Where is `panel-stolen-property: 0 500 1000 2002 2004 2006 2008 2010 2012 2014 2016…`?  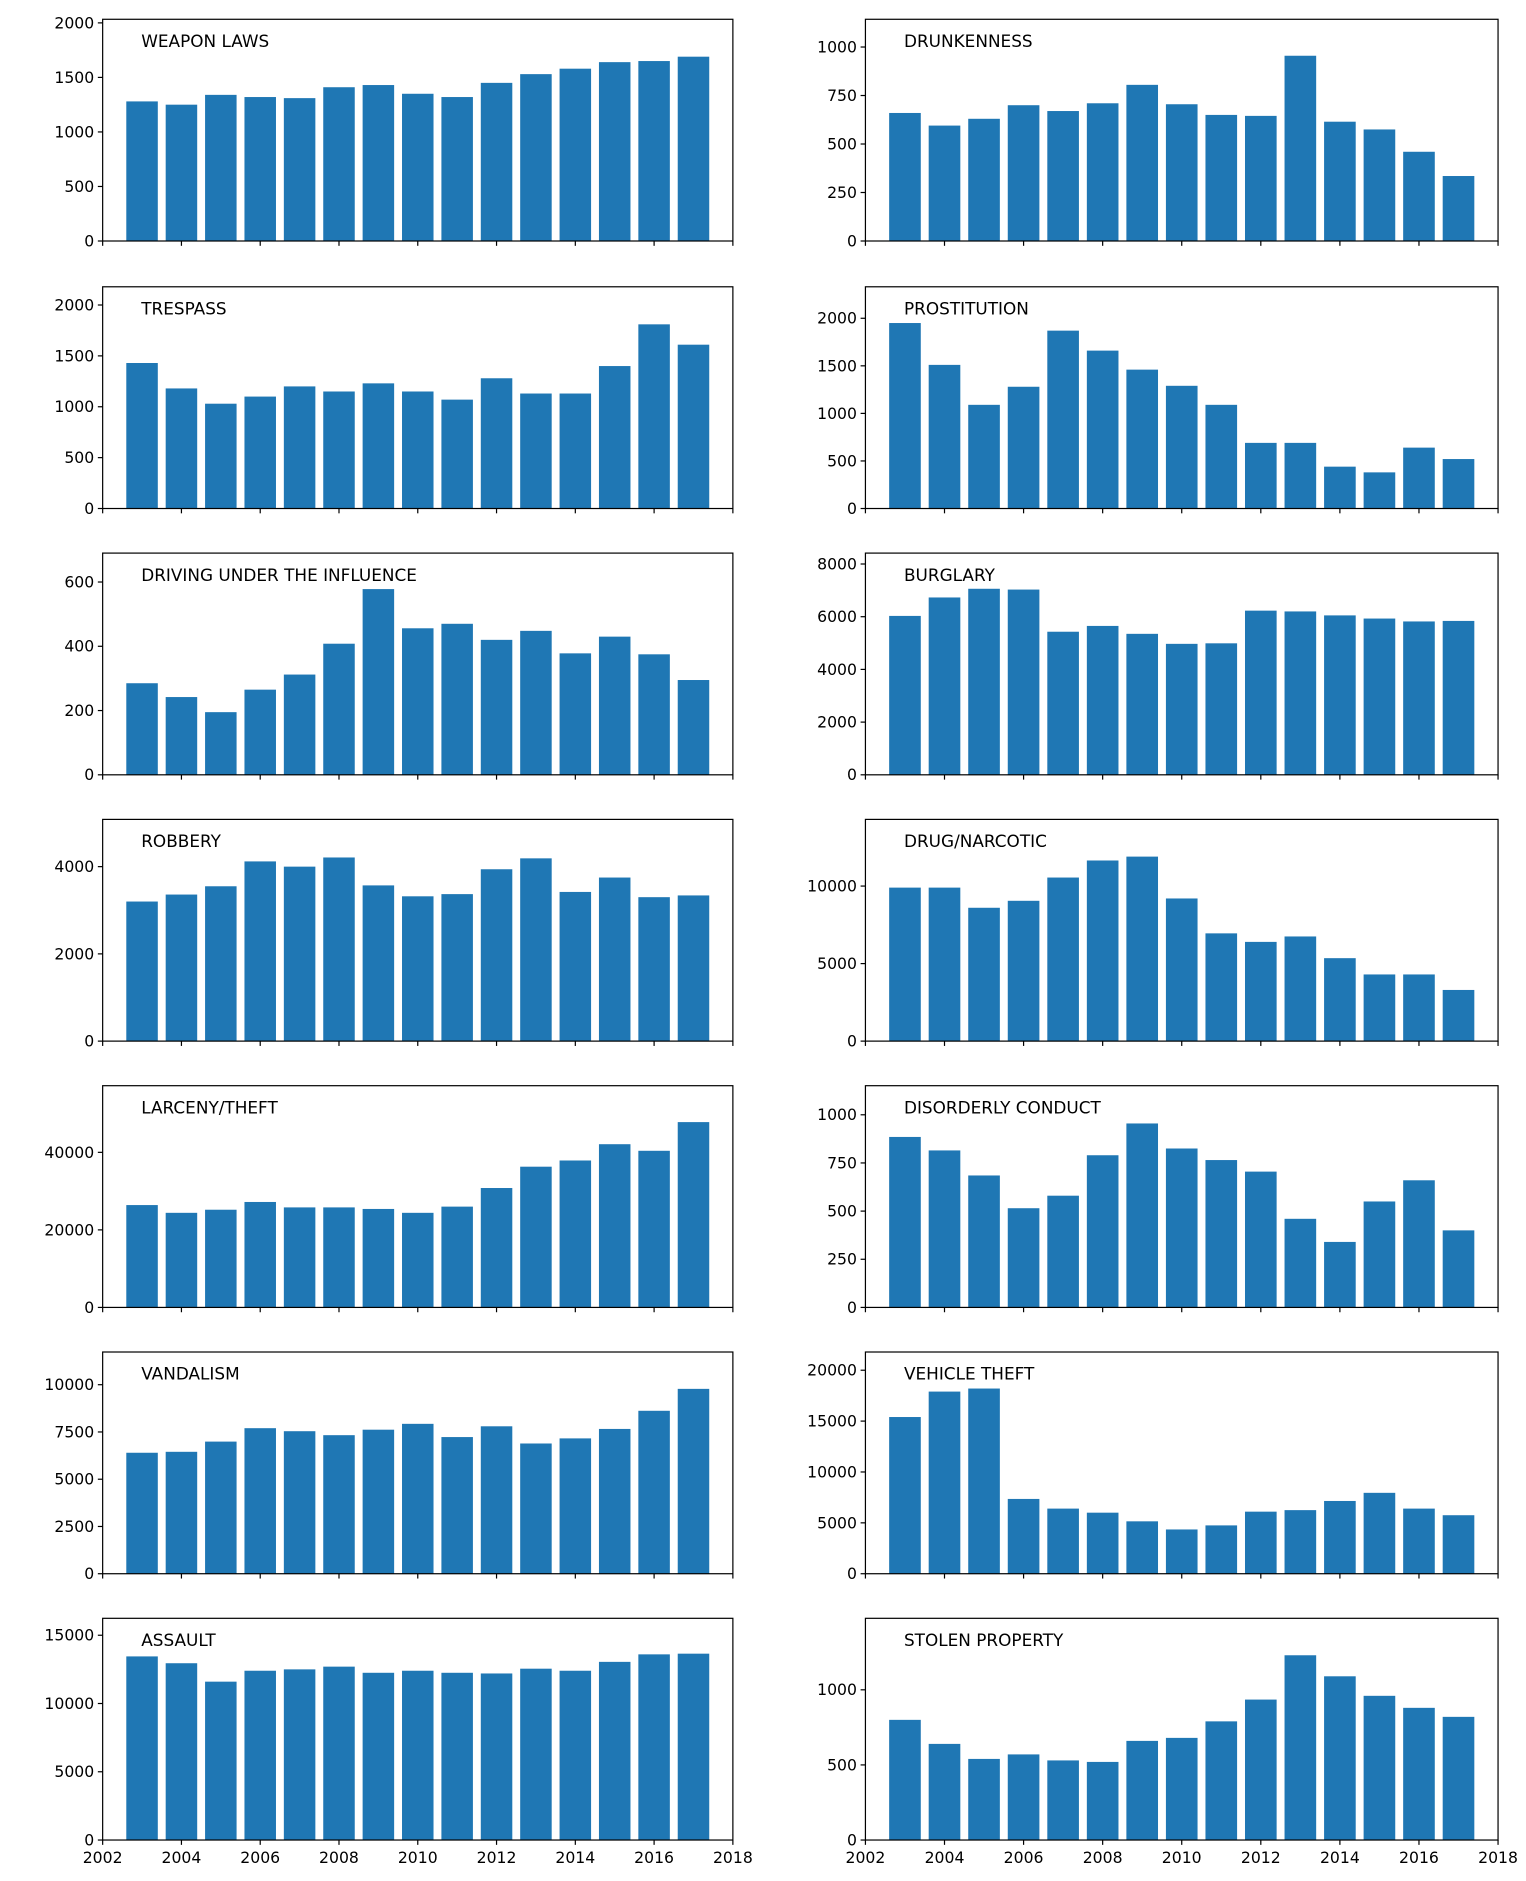 panel-stolen-property: 0 500 1000 2002 2004 2006 2008 2010 2012 2014 2016… is located at coordinates (1167, 1742).